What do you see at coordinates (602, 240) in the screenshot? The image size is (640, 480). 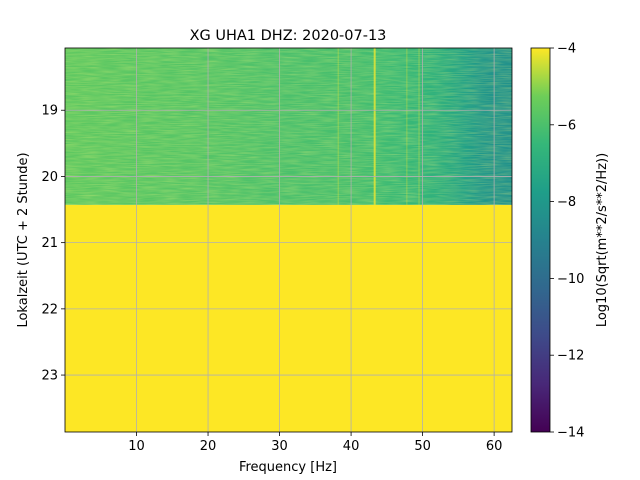 I see `colorbar-label: Log10(Sqrt(m**2/s**2/Hz))` at bounding box center [602, 240].